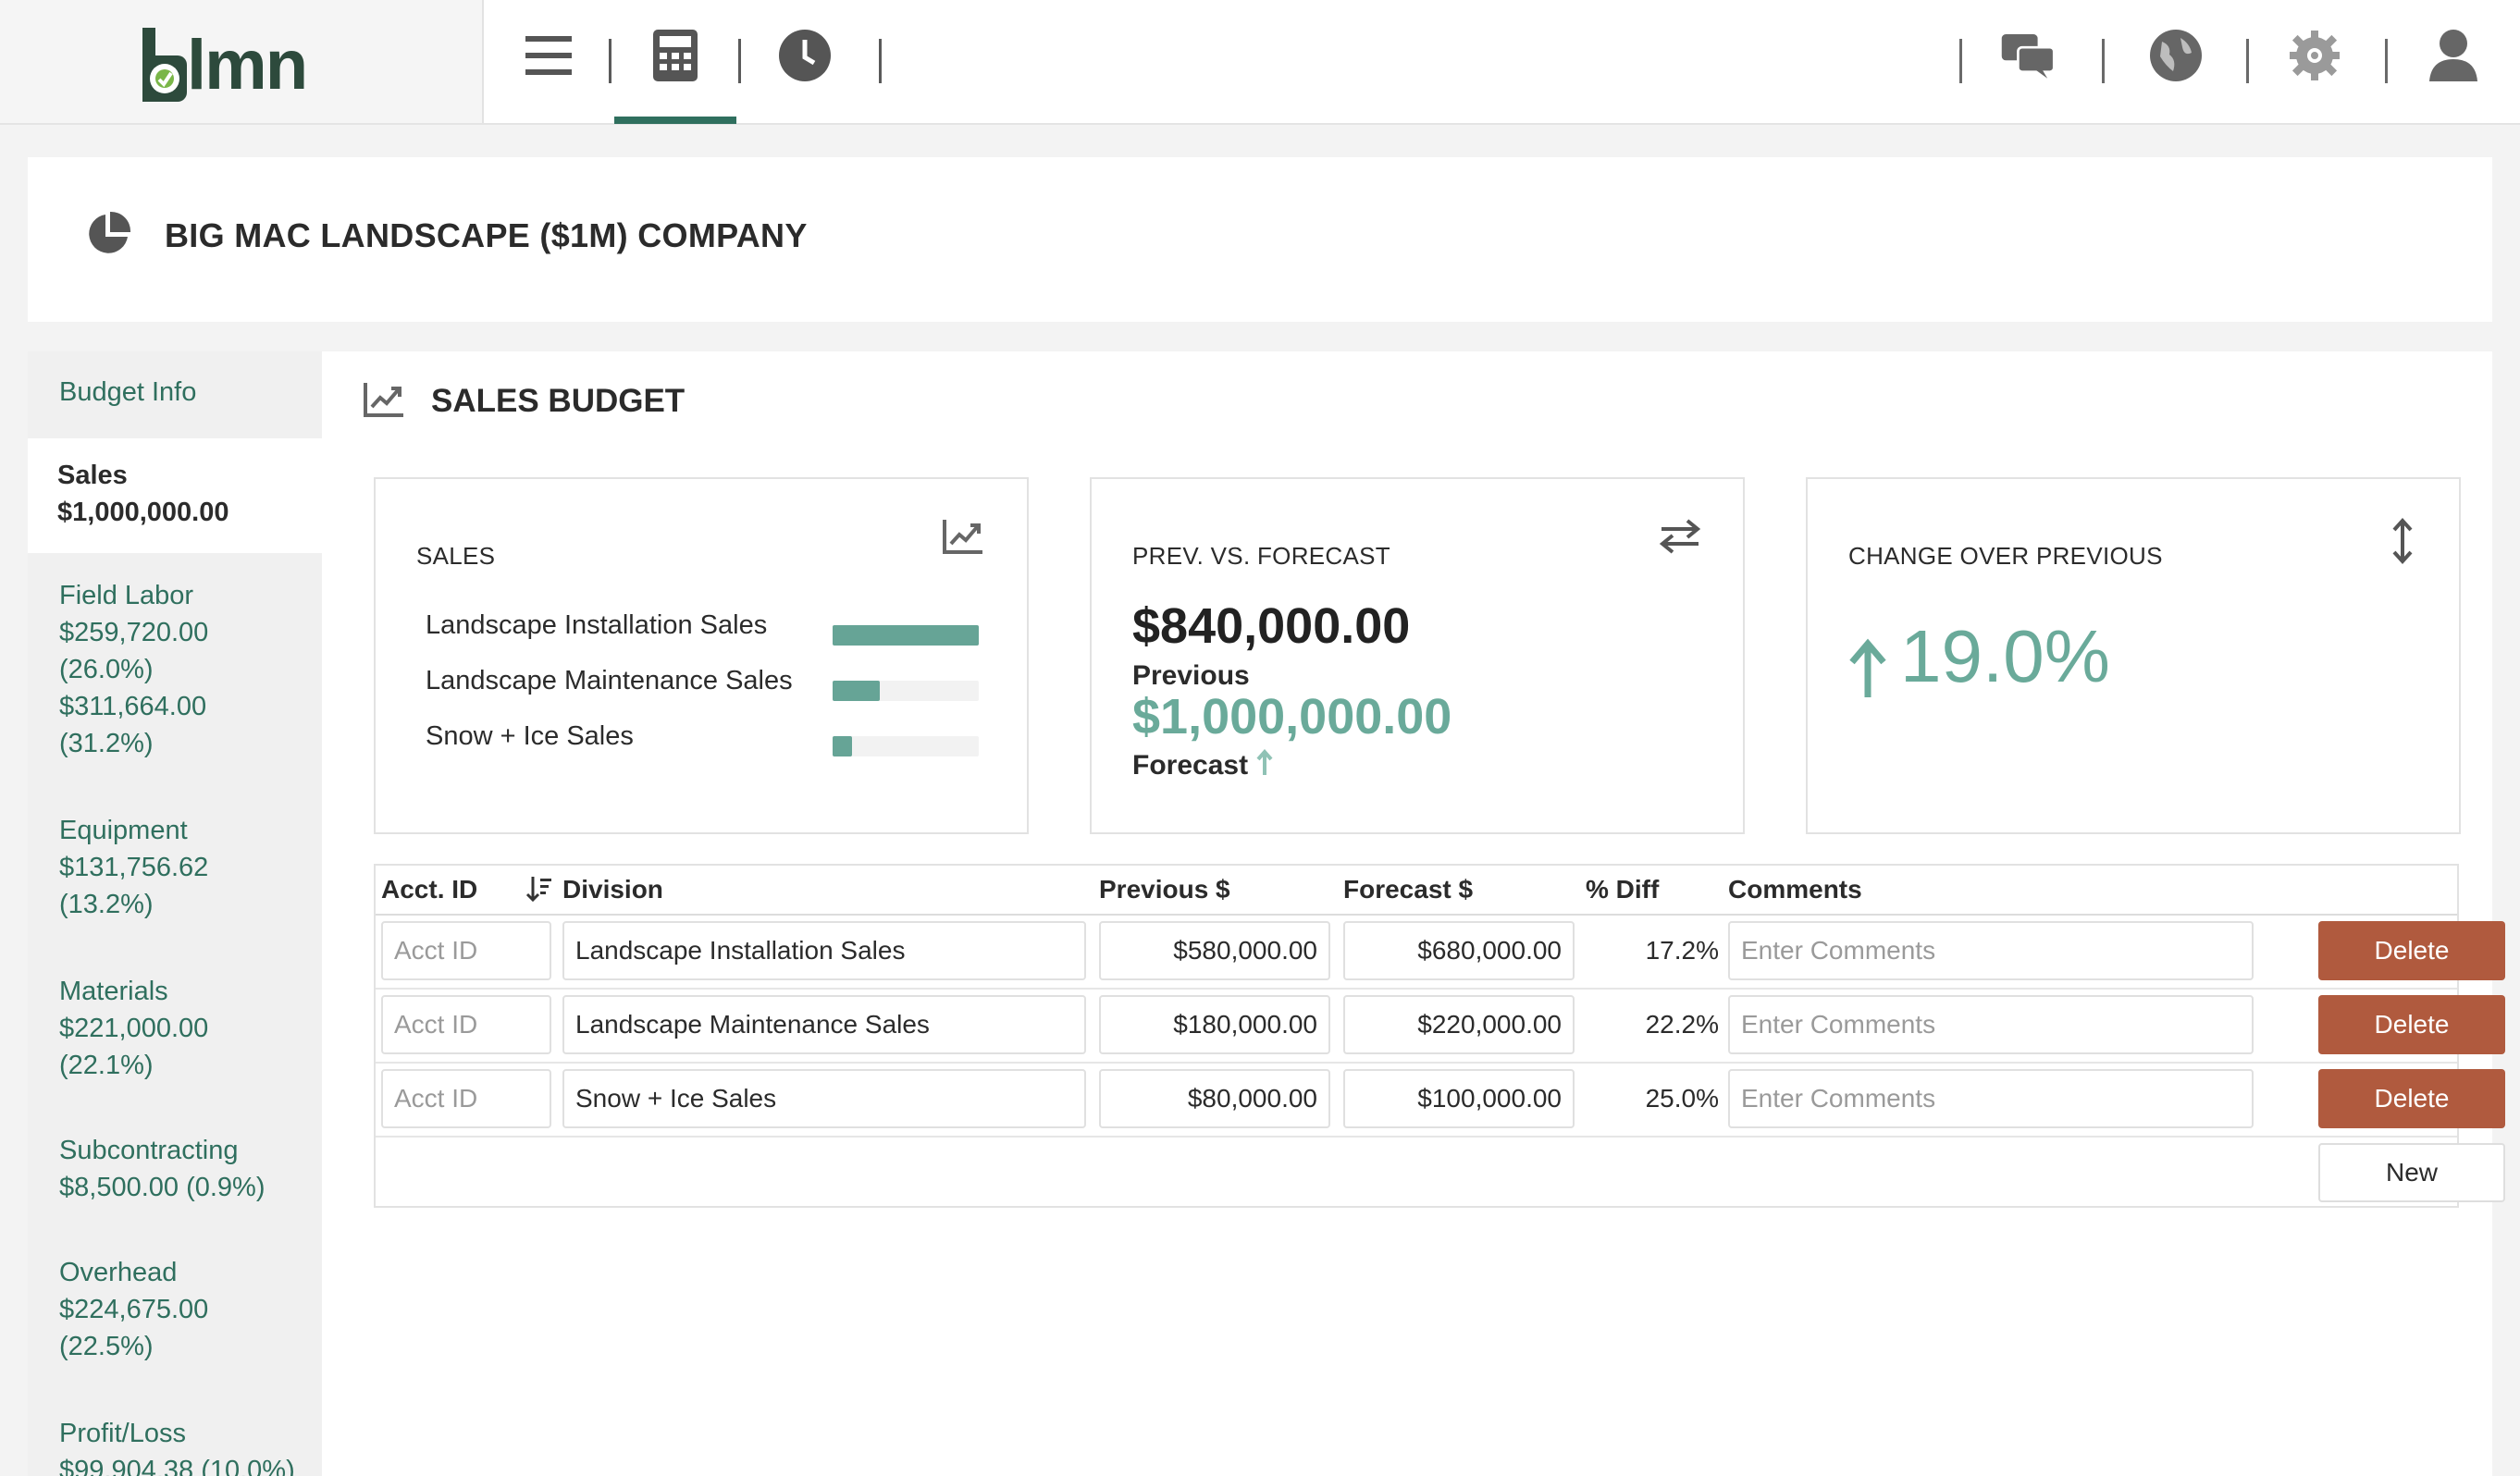 Image resolution: width=2520 pixels, height=1476 pixels. Describe the element at coordinates (1292, 716) in the screenshot. I see `forecast-value: $1,000,000.00` at that location.